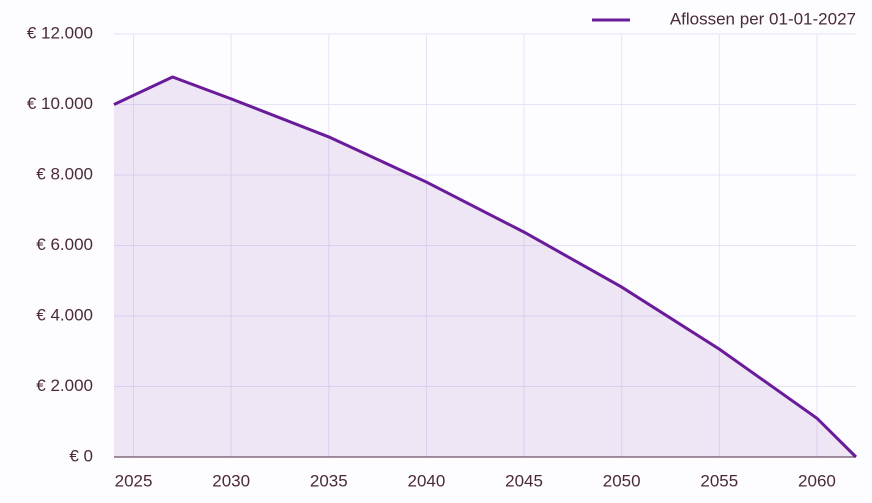 The image size is (872, 503). What do you see at coordinates (329, 480) in the screenshot?
I see `x-tick-label: 2035` at bounding box center [329, 480].